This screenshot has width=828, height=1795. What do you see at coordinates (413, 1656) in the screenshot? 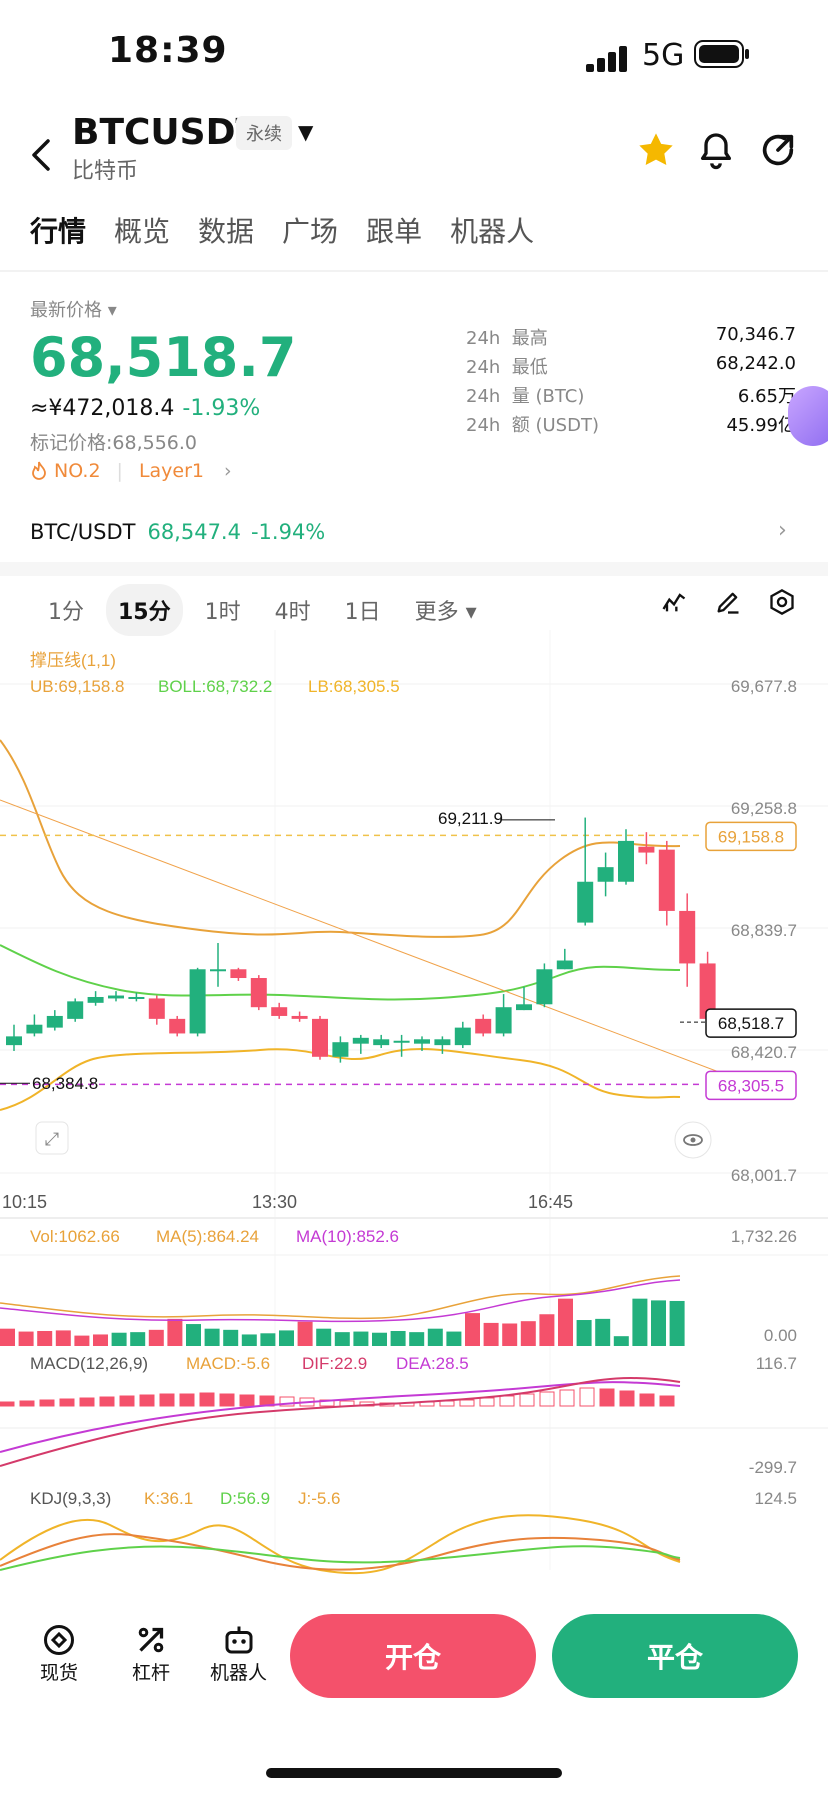
I see `open-position-button: 开仓` at bounding box center [413, 1656].